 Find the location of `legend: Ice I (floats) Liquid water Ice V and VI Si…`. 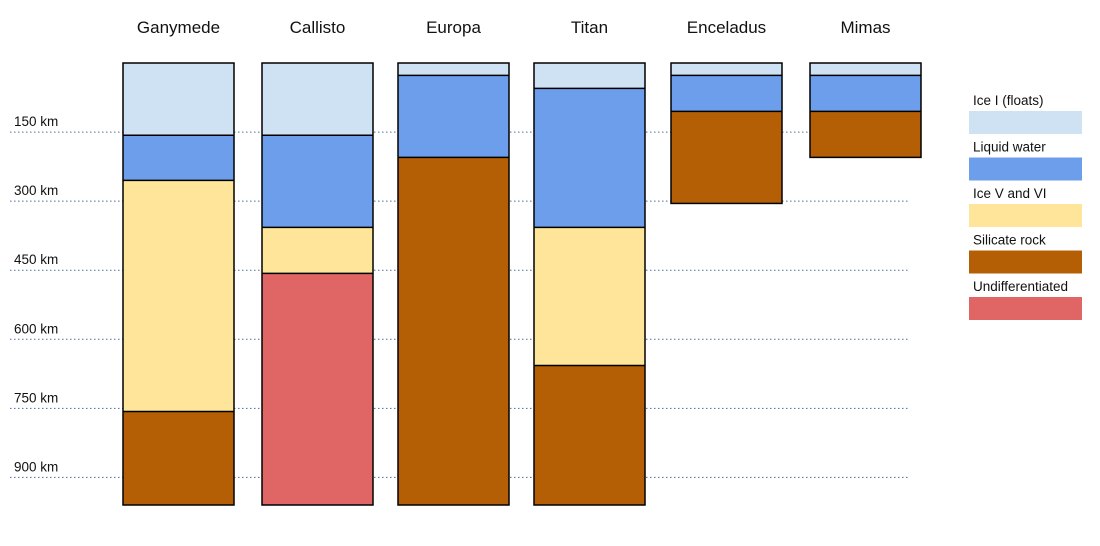

legend: Ice I (floats) Liquid water Ice V and VI Si… is located at coordinates (1025, 206).